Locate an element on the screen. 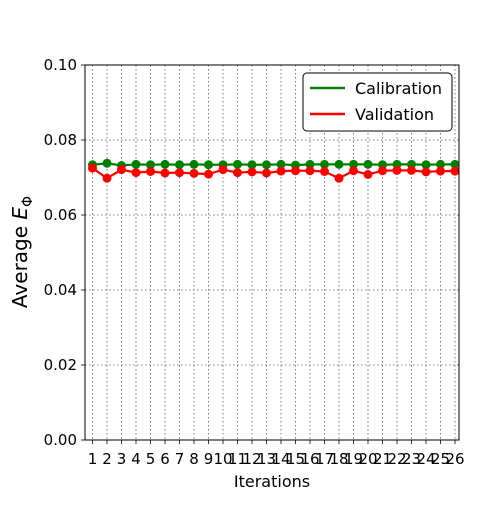 This screenshot has height=505, width=500. series-layer is located at coordinates (274, 170).